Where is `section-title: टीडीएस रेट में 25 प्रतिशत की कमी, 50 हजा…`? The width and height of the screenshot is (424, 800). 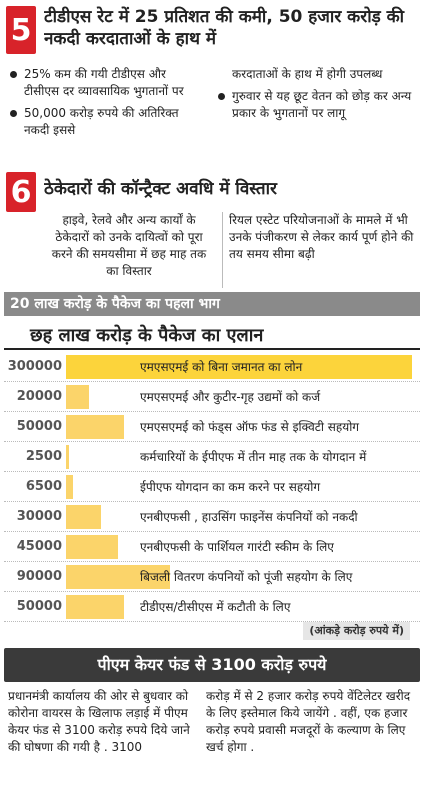
section-title: टीडीएस रेट में 25 प्रतिशत की कमी, 50 हजा… is located at coordinates (224, 28).